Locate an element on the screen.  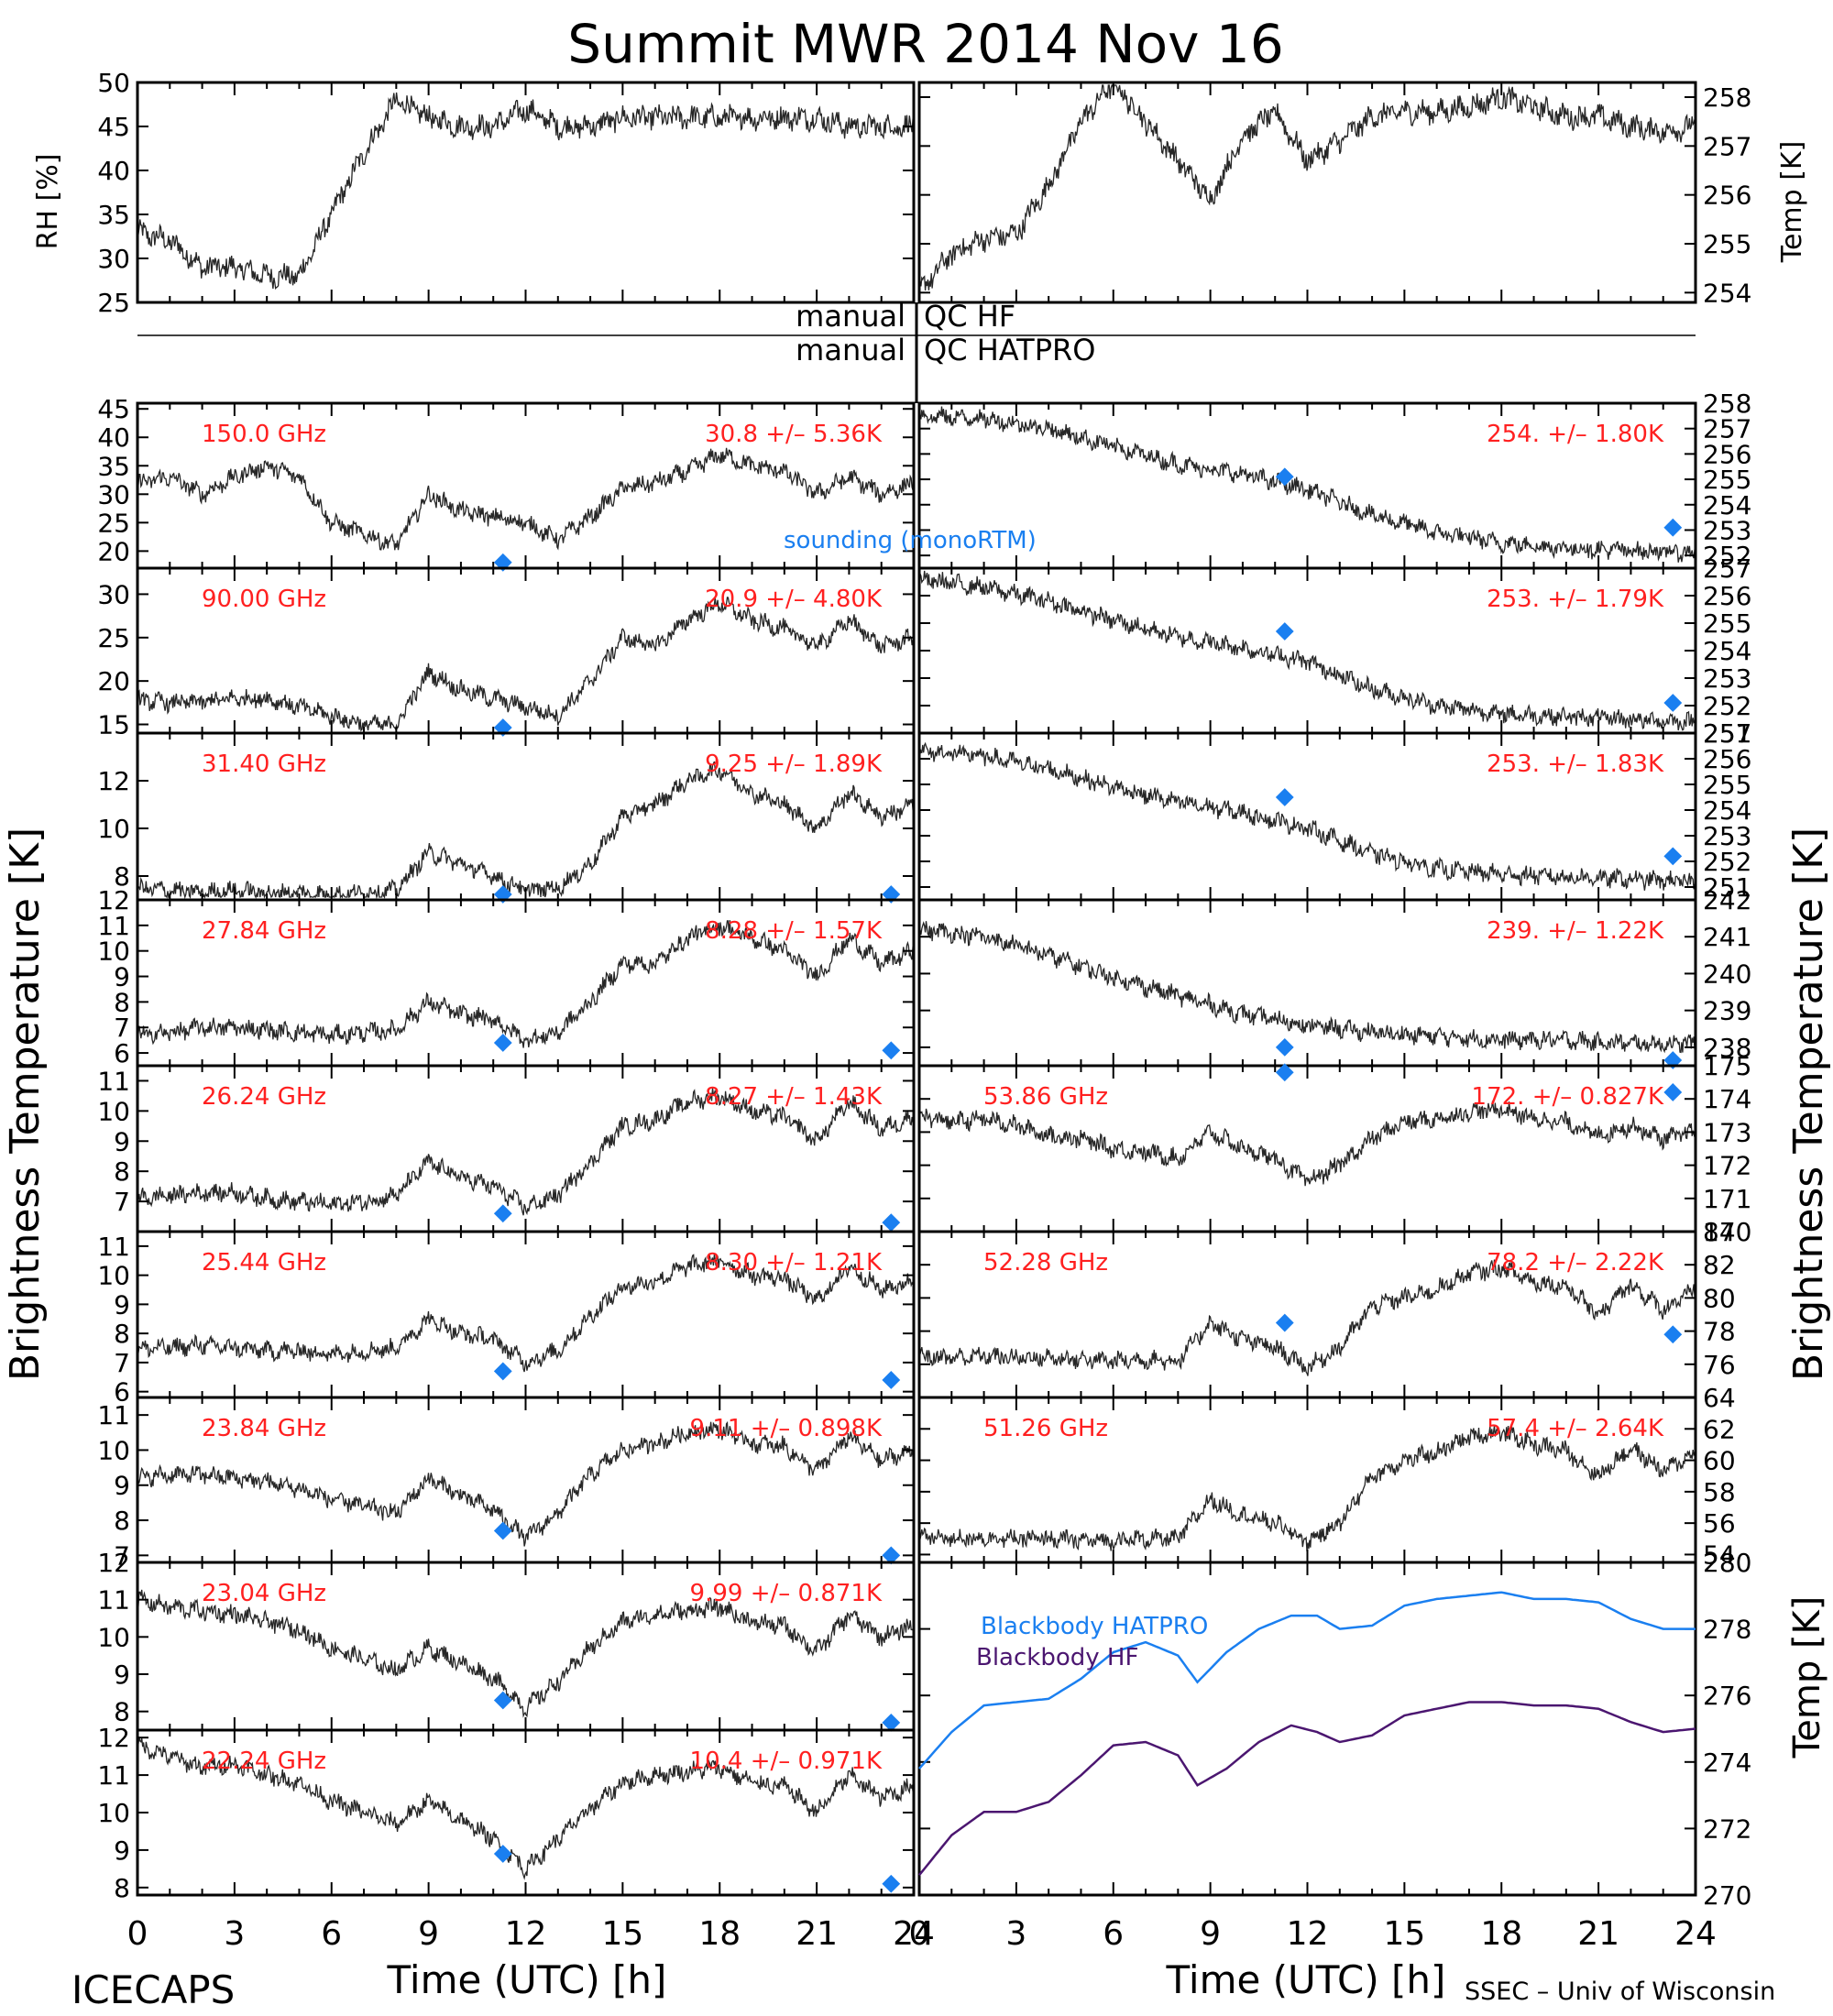
y-tick-label: 50 is located at coordinates (113, 83).